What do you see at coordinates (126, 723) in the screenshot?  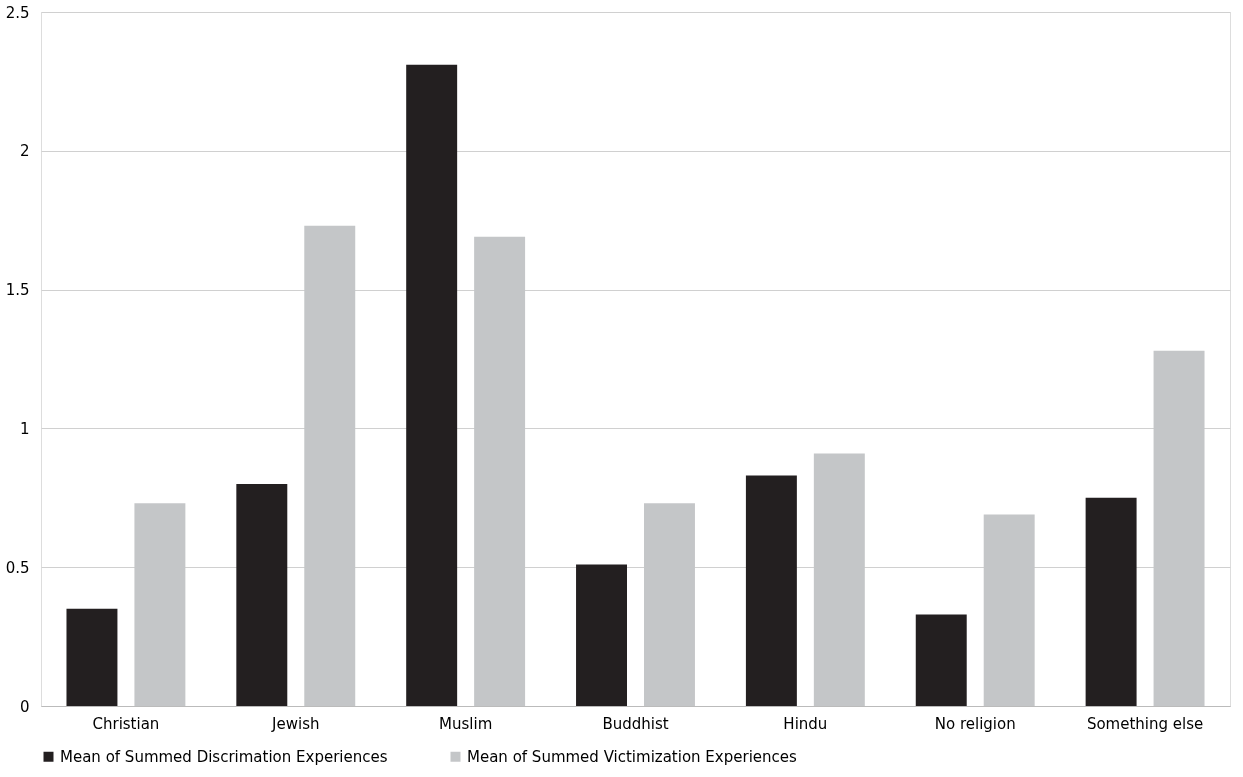 I see `x-tick-label: Christian` at bounding box center [126, 723].